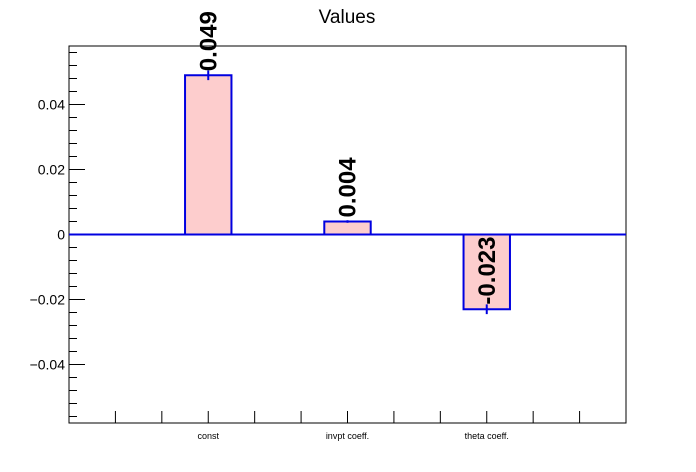 The image size is (696, 472). What do you see at coordinates (48, 365) in the screenshot?
I see `y-tick-label: −0.04` at bounding box center [48, 365].